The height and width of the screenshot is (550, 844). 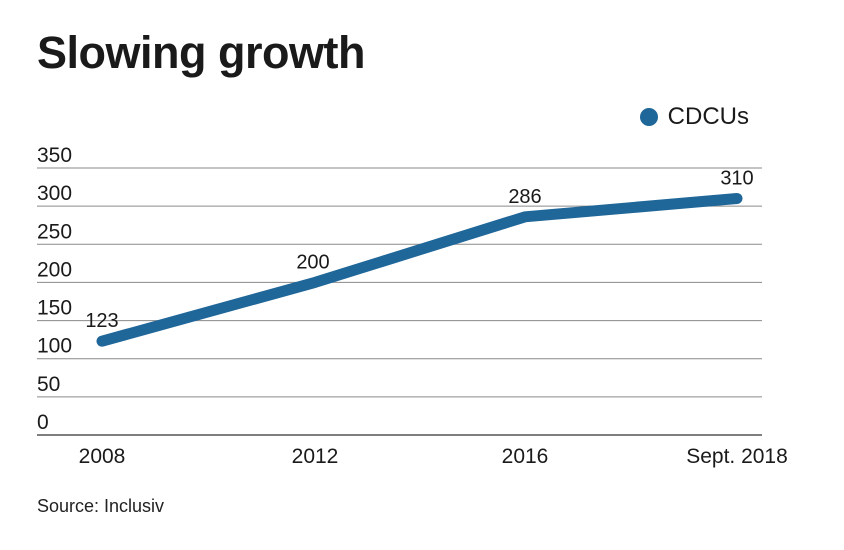 I want to click on legend: CDCUs, so click(x=694, y=117).